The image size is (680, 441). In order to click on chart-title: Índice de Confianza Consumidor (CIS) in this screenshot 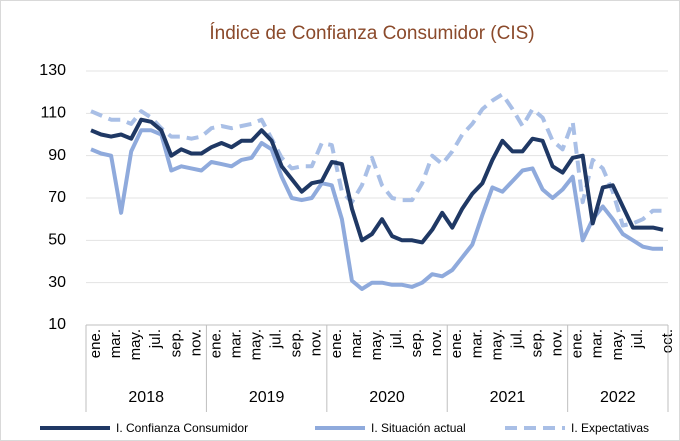, I will do `click(371, 33)`.